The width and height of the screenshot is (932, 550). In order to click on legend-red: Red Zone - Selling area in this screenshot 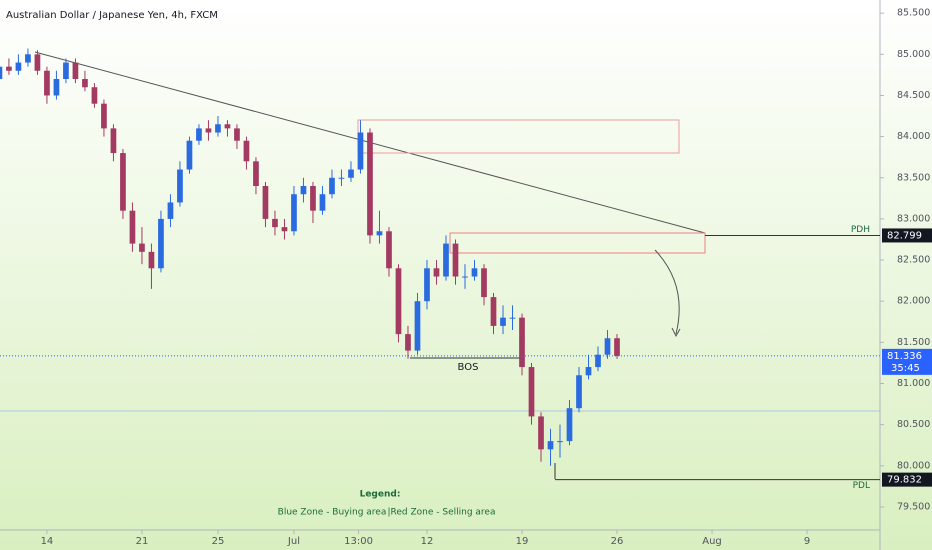, I will do `click(443, 513)`.